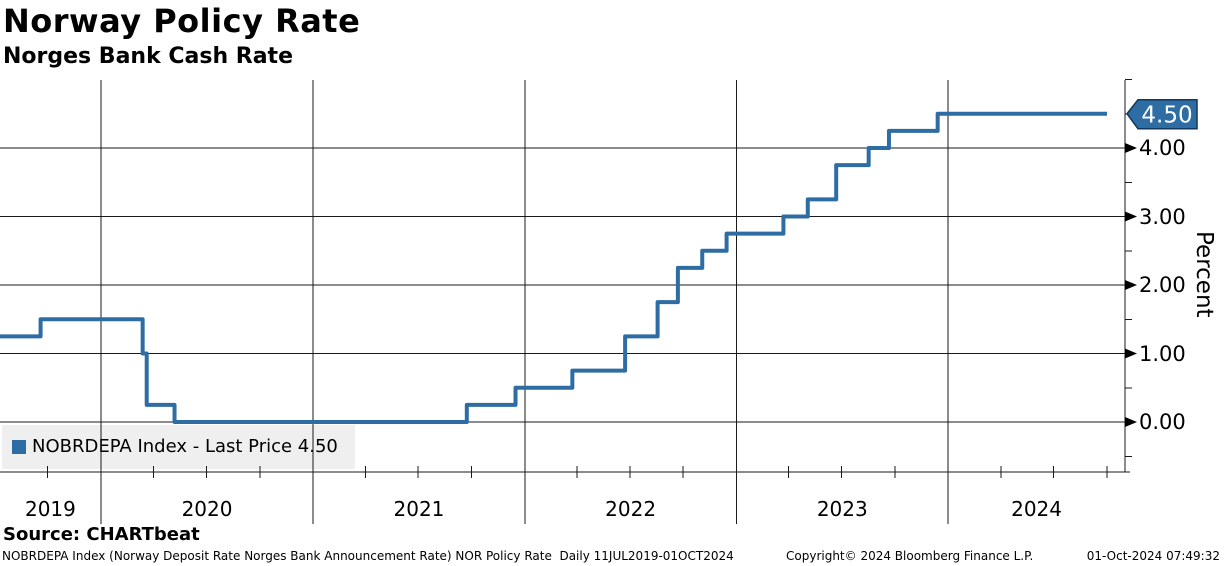 This screenshot has width=1224, height=566. Describe the element at coordinates (1162, 353) in the screenshot. I see `y-axis-tick-label: 1.00` at that location.